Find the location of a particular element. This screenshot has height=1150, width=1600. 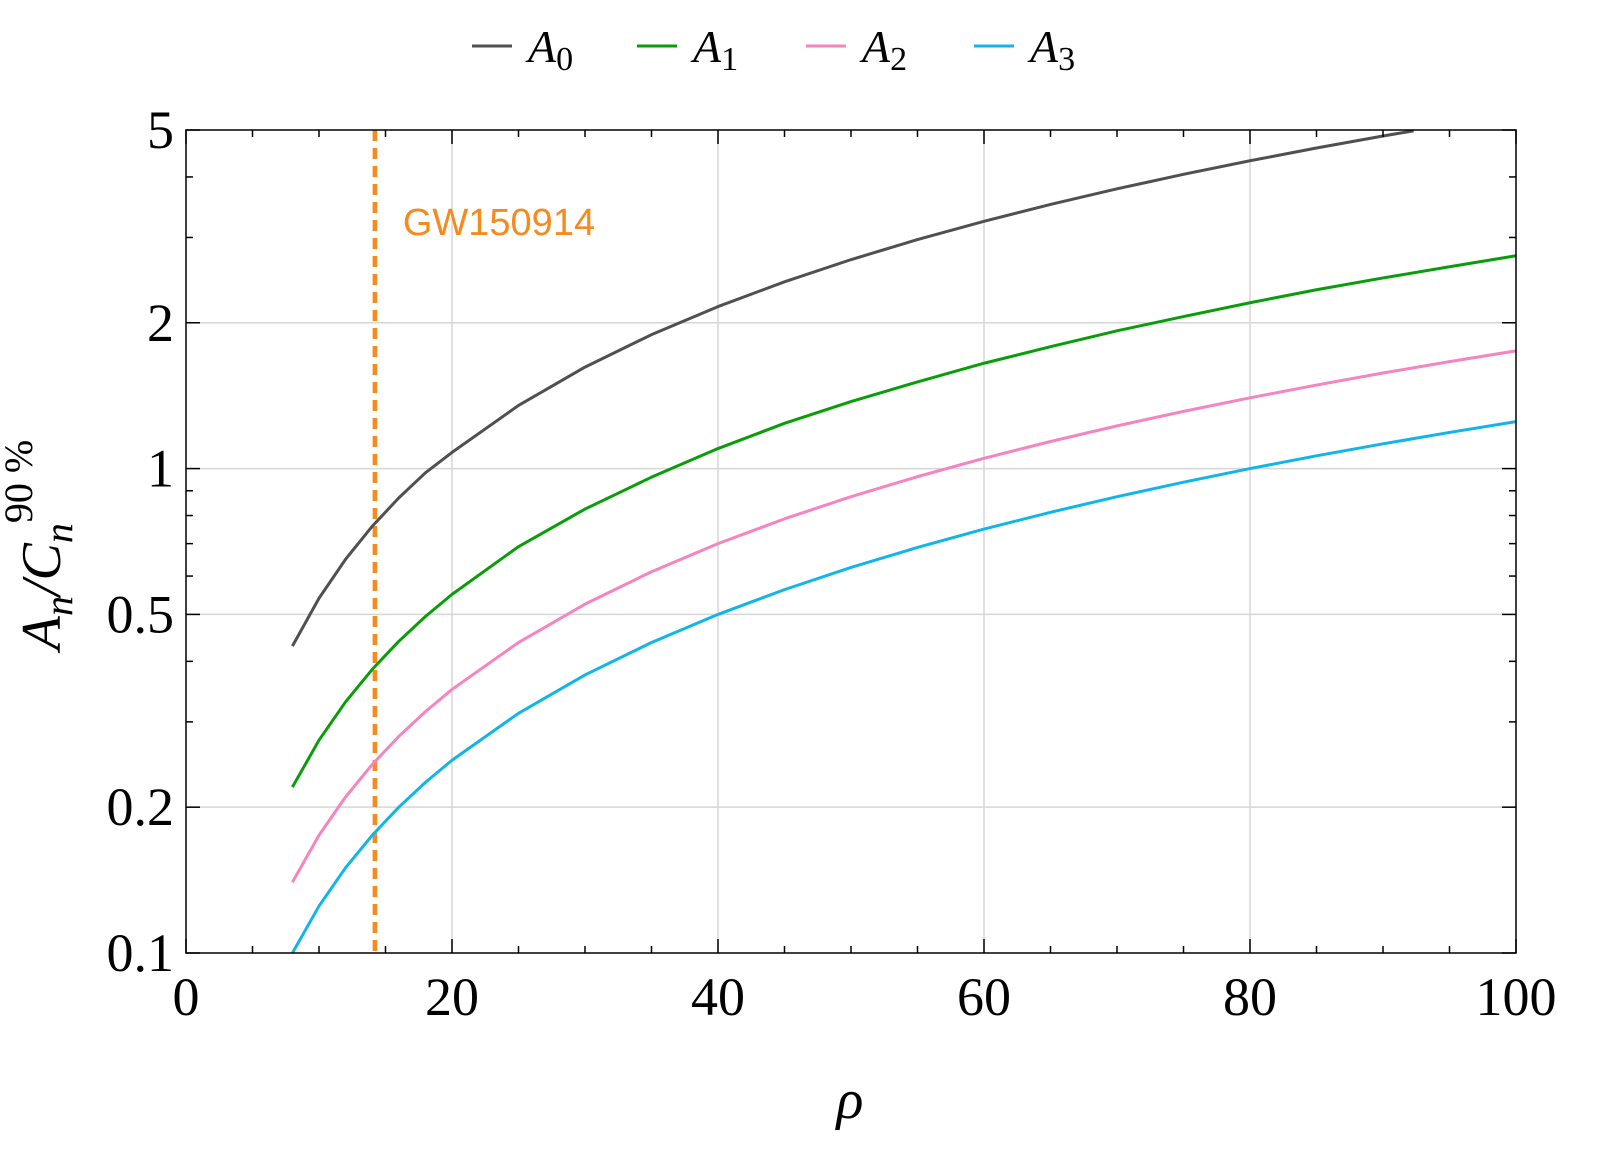

legend-label: A2 is located at coordinates (883, 49).